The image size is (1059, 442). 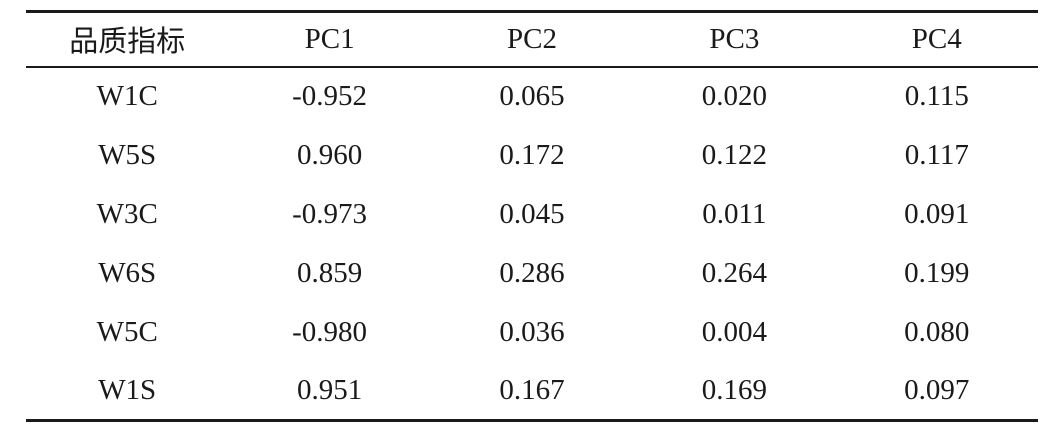 What do you see at coordinates (329, 272) in the screenshot?
I see `table-cell: 0.859` at bounding box center [329, 272].